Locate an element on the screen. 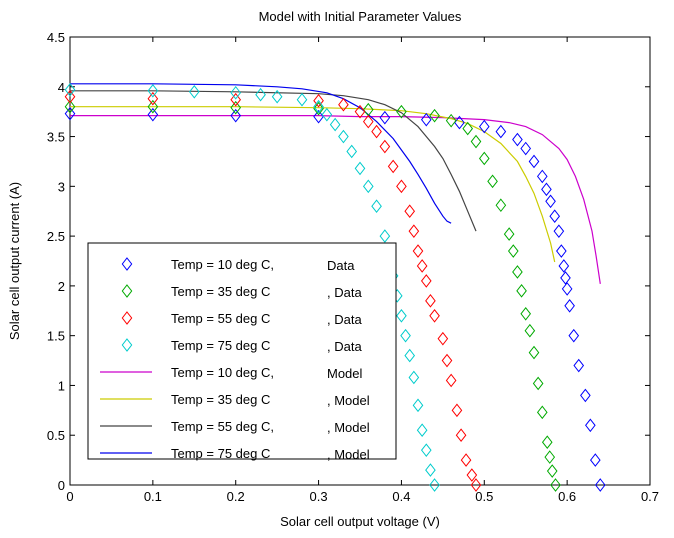  x-axis-label: Solar cell output voltage (V) is located at coordinates (360, 521).